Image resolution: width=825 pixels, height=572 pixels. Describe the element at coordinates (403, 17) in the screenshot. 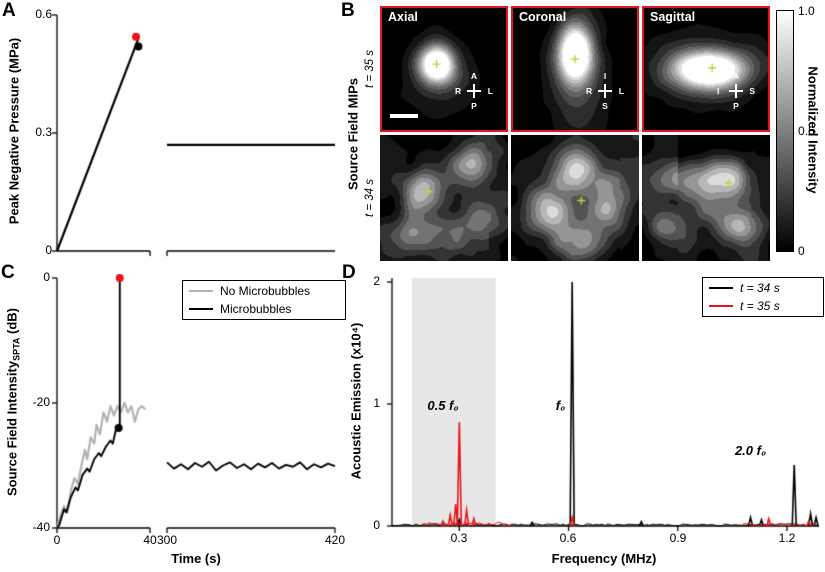

I see `view-label-axial: Axial` at that location.